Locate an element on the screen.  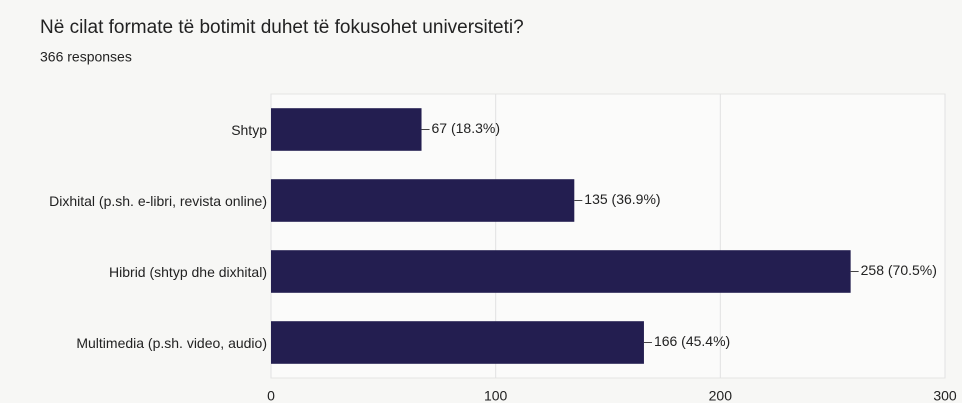
category-label: Dixhital (p.sh. e-libri, revista online) is located at coordinates (158, 200).